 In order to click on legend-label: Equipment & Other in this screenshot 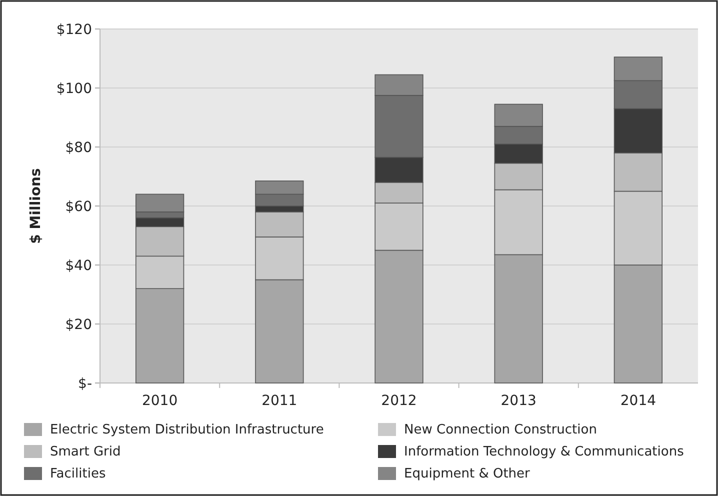, I will do `click(467, 474)`.